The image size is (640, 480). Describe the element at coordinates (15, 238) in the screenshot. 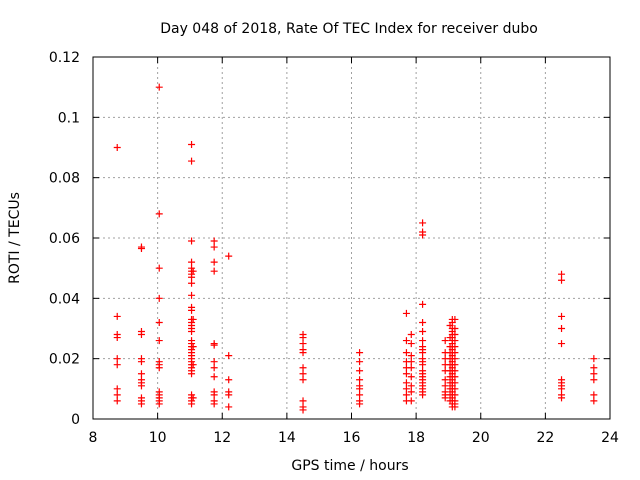

I see `y-axis-label: ROTI / TECUs` at that location.